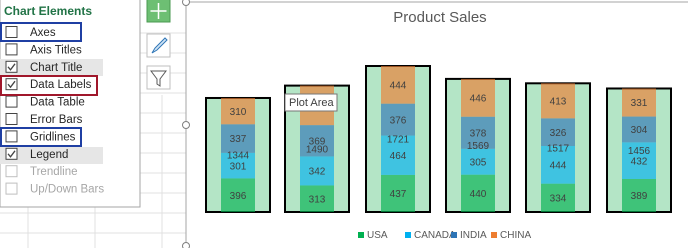 The image size is (688, 248). I want to click on data-label: 313, so click(317, 199).